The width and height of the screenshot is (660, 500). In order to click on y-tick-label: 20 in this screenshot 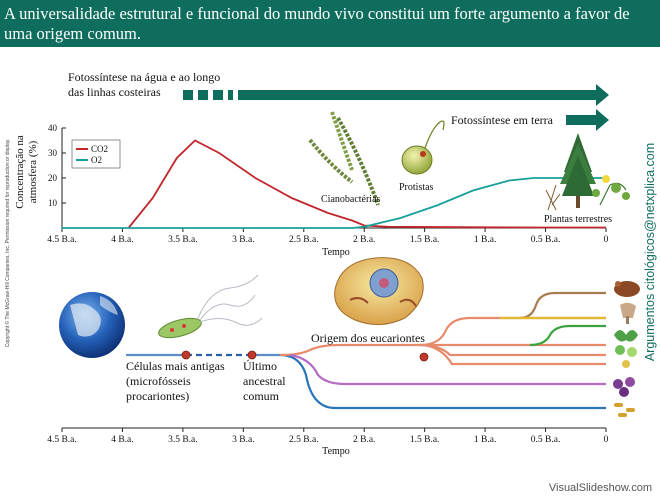, I will do `click(53, 178)`.